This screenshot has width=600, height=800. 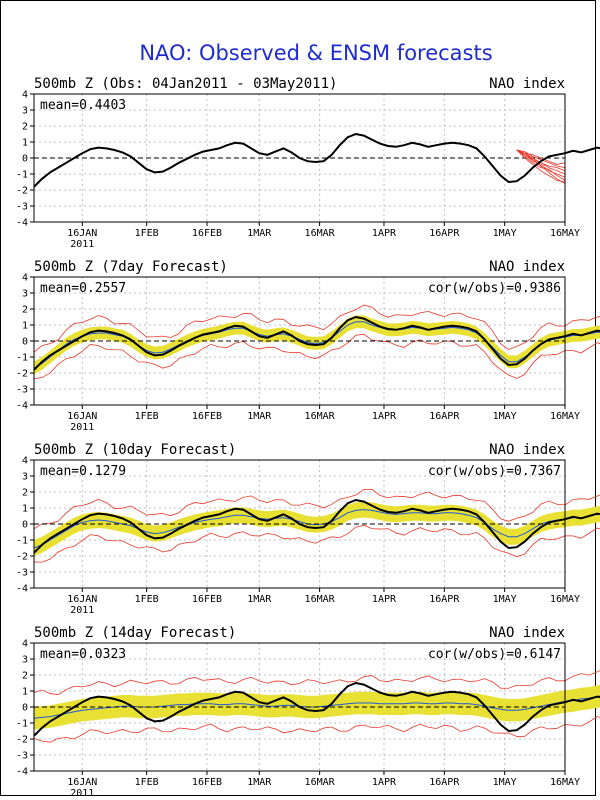 What do you see at coordinates (494, 471) in the screenshot?
I see `correlation-label: cor(w/obs)=0.7367` at bounding box center [494, 471].